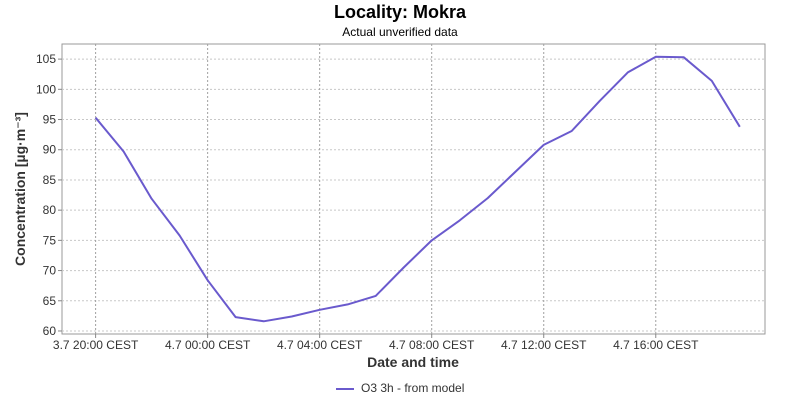 Image resolution: width=800 pixels, height=400 pixels. I want to click on y-tick-label: 80, so click(50, 210).